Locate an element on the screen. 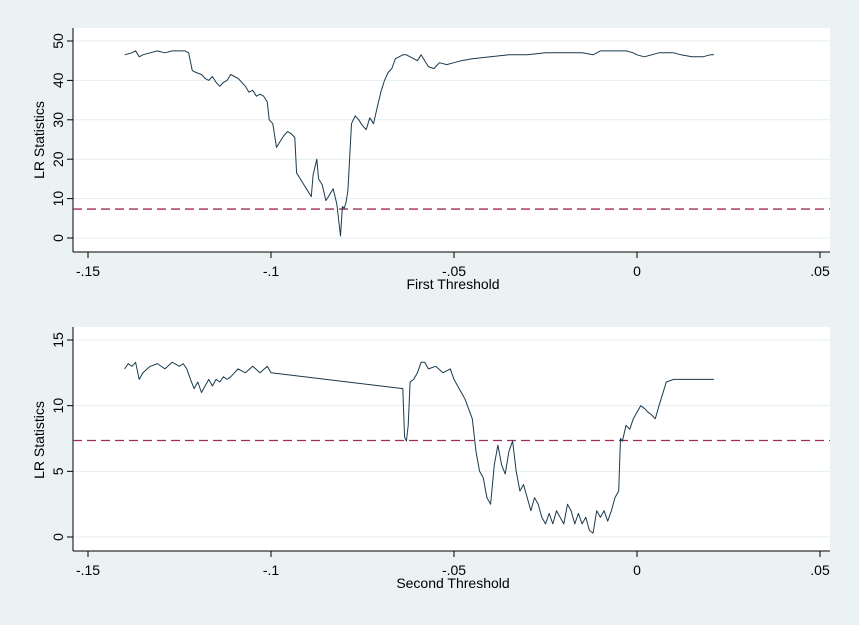 Image resolution: width=859 pixels, height=625 pixels. y-tick-label: 50 is located at coordinates (58, 41).